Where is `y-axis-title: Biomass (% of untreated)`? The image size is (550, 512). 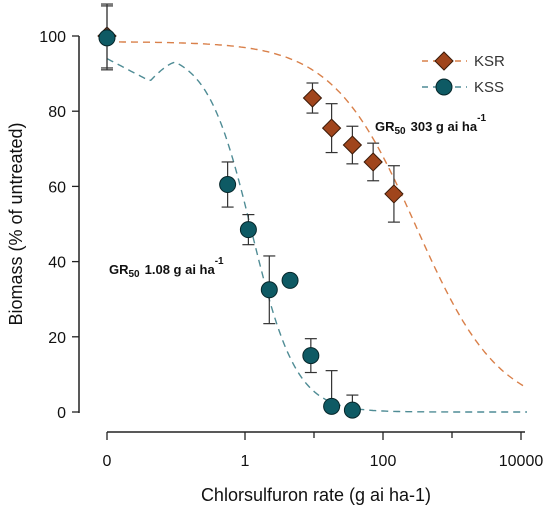
y-axis-title: Biomass (% of untreated) is located at coordinates (16, 223).